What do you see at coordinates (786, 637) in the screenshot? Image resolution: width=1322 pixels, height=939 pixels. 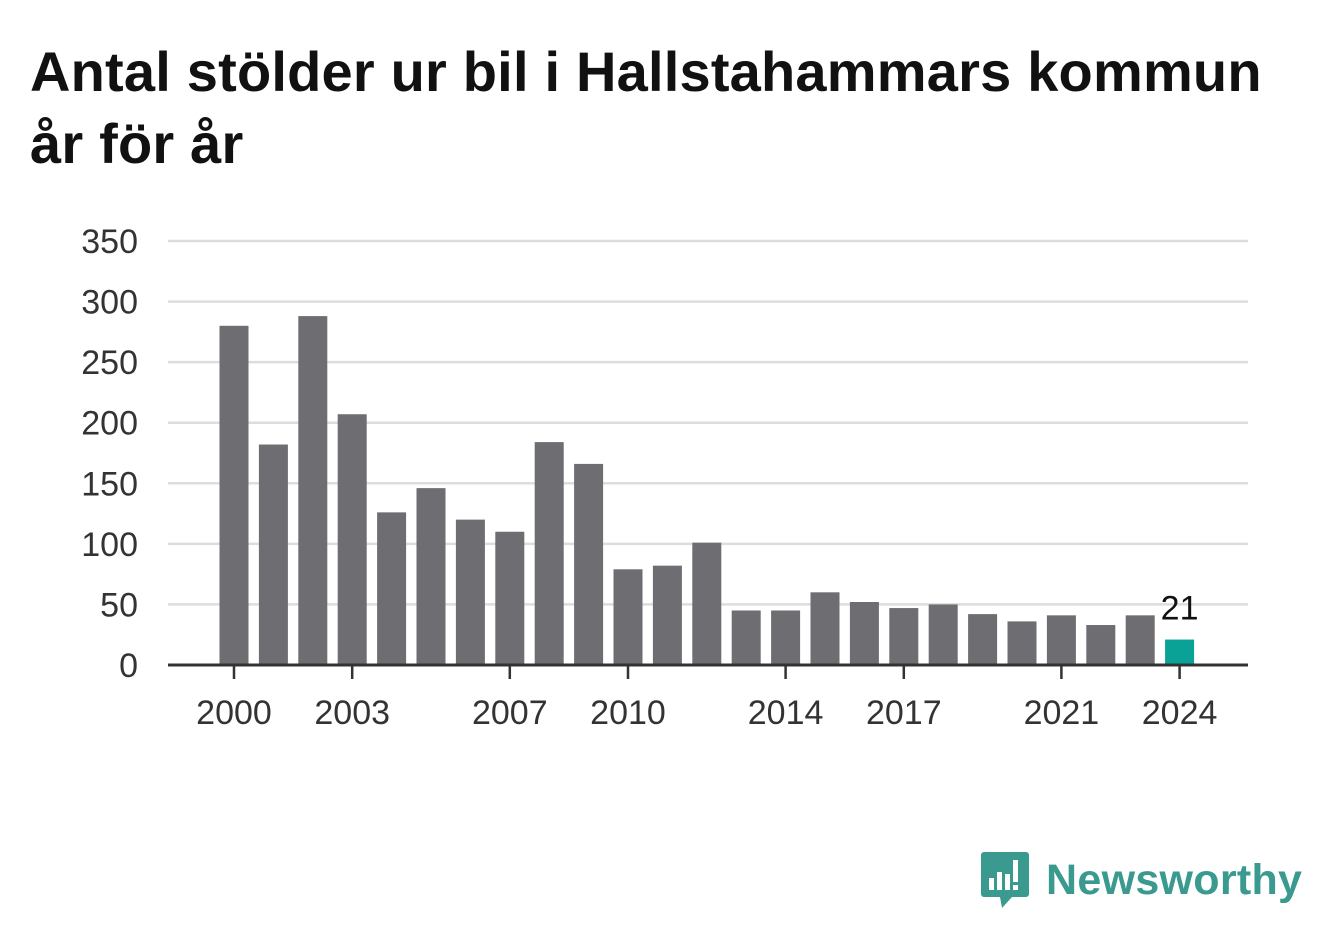 I see `bar-2014` at bounding box center [786, 637].